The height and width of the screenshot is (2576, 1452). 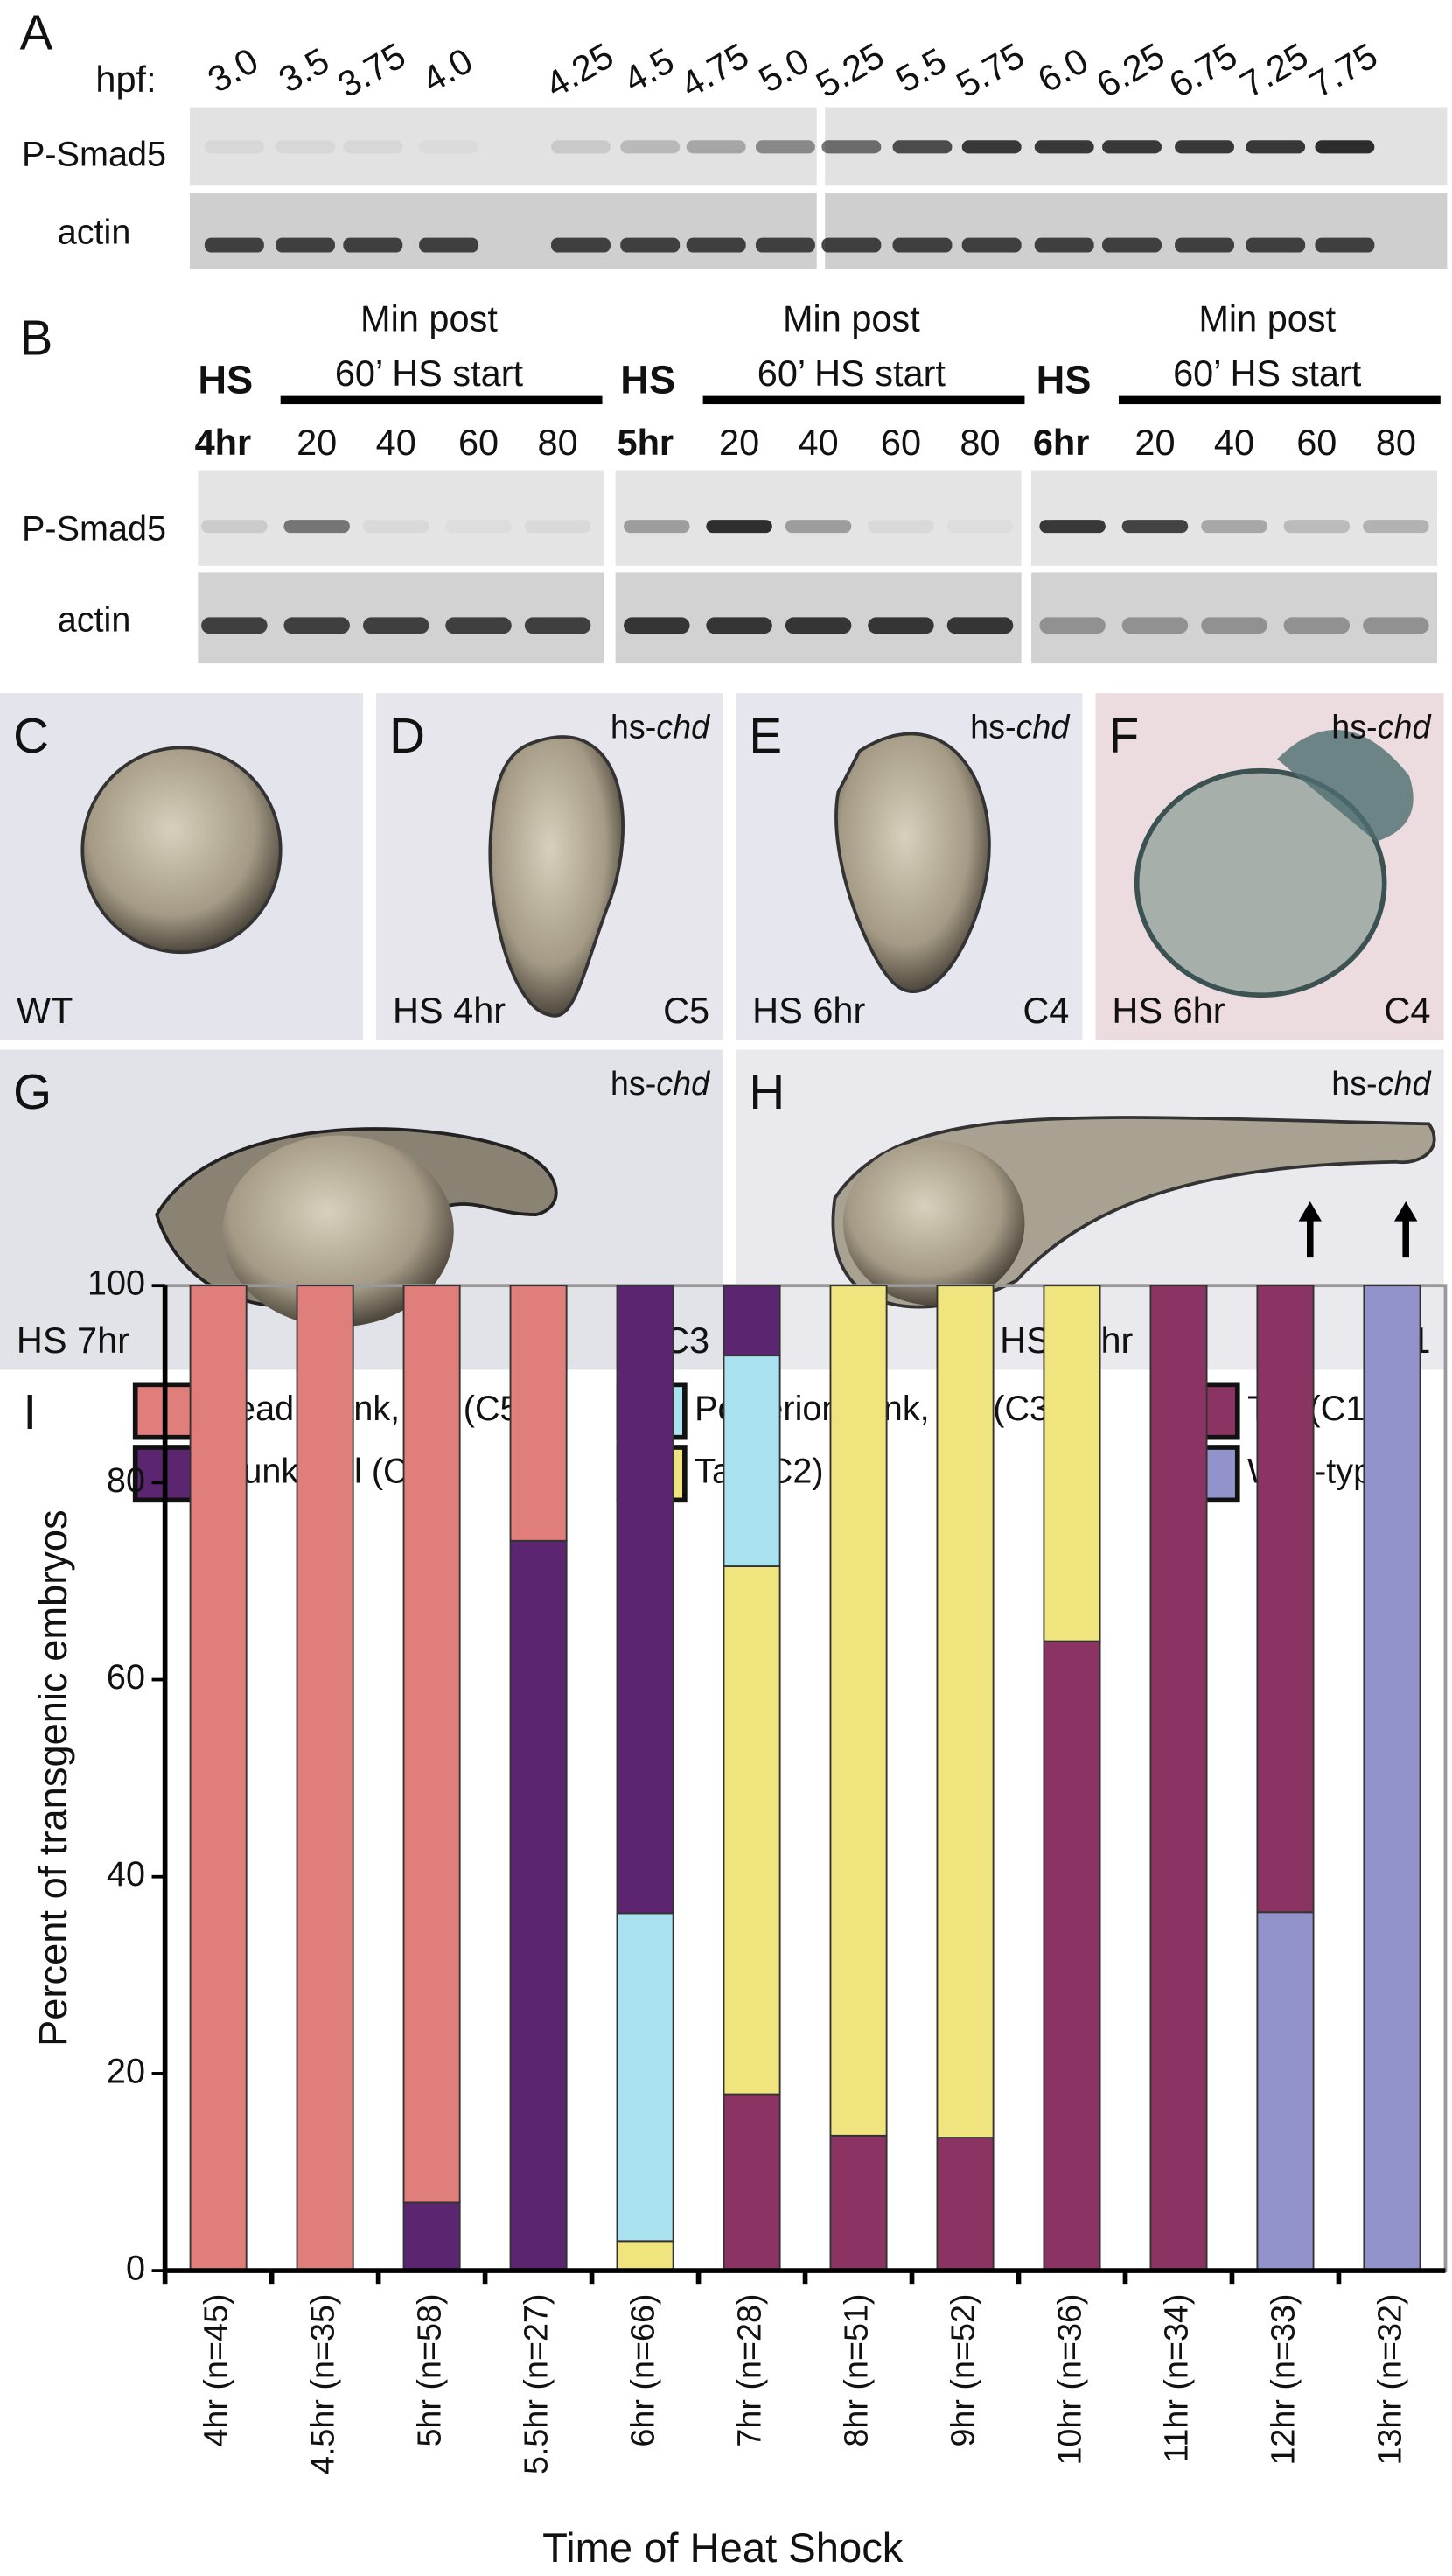 I want to click on hs-label: HS, so click(x=225, y=380).